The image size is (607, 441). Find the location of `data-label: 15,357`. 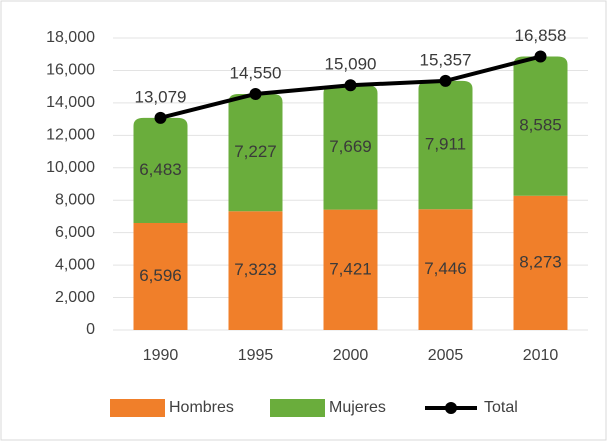

data-label: 15,357 is located at coordinates (446, 59).